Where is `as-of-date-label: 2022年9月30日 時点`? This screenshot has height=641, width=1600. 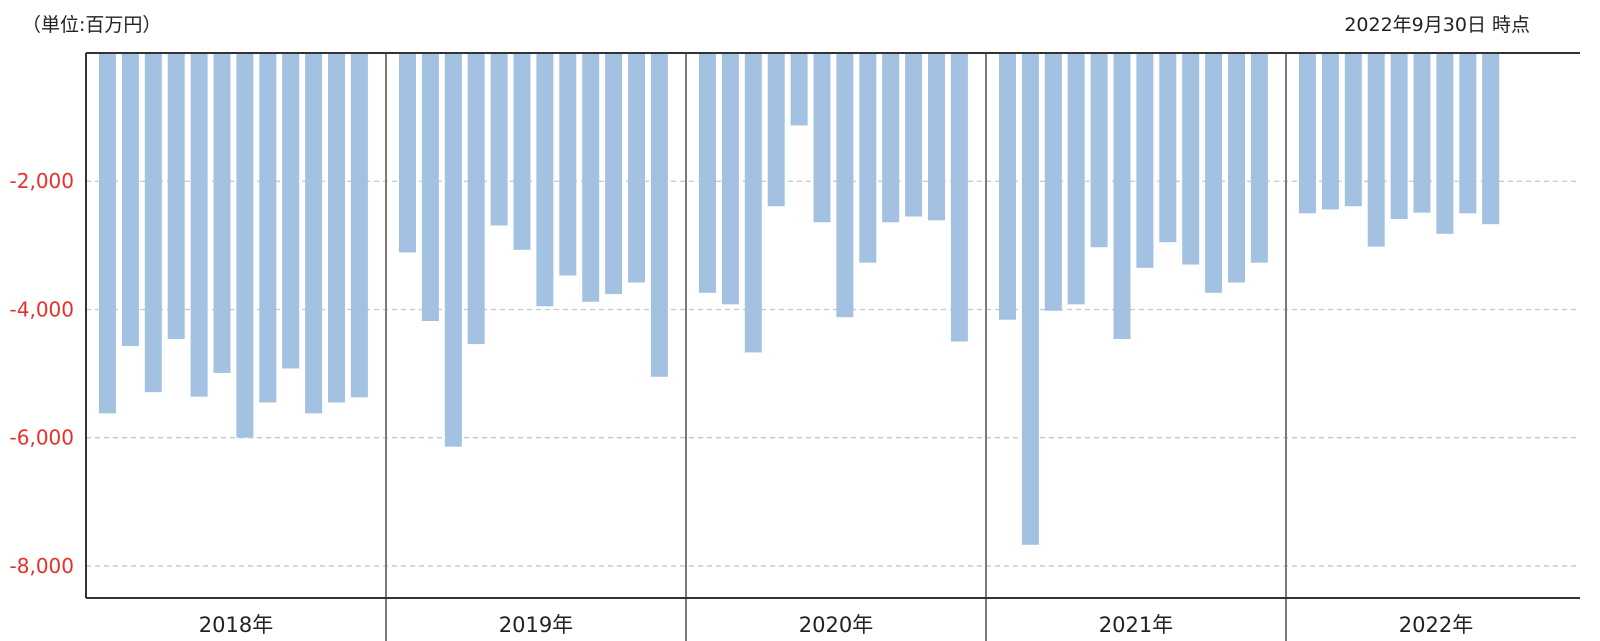
as-of-date-label: 2022年9月30日 時点 is located at coordinates (1437, 25).